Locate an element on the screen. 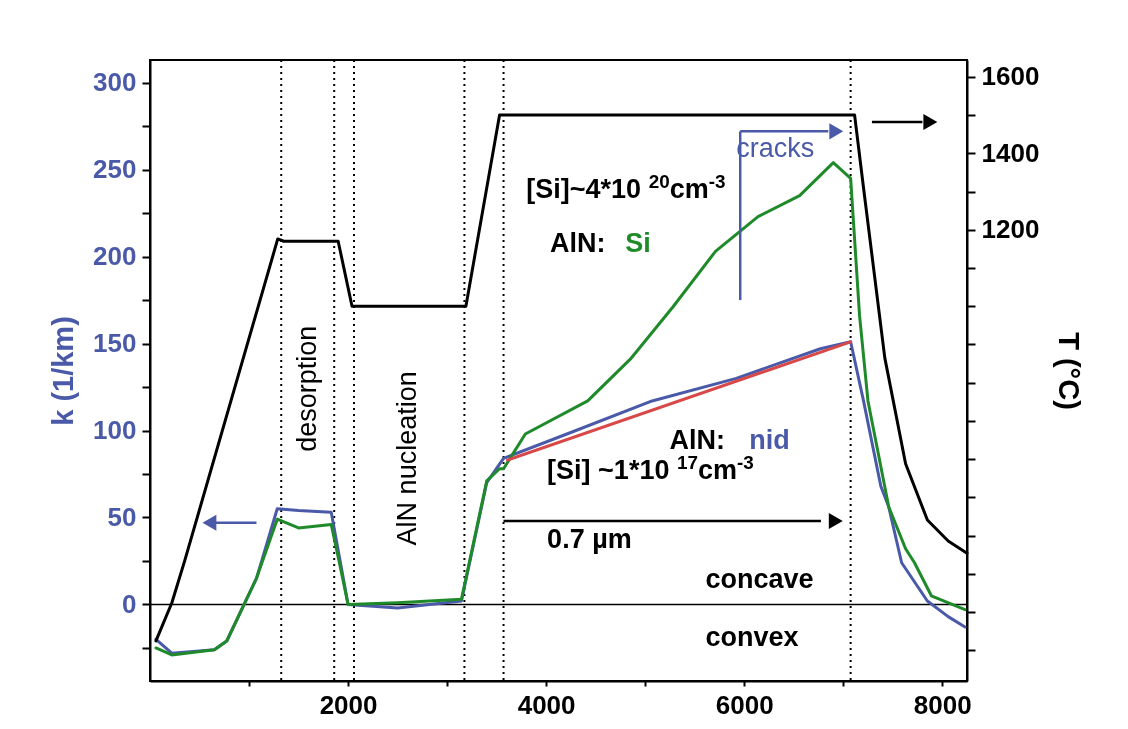 This screenshot has height=729, width=1128. y2-axis-title: T (°C) is located at coordinates (1069, 371).